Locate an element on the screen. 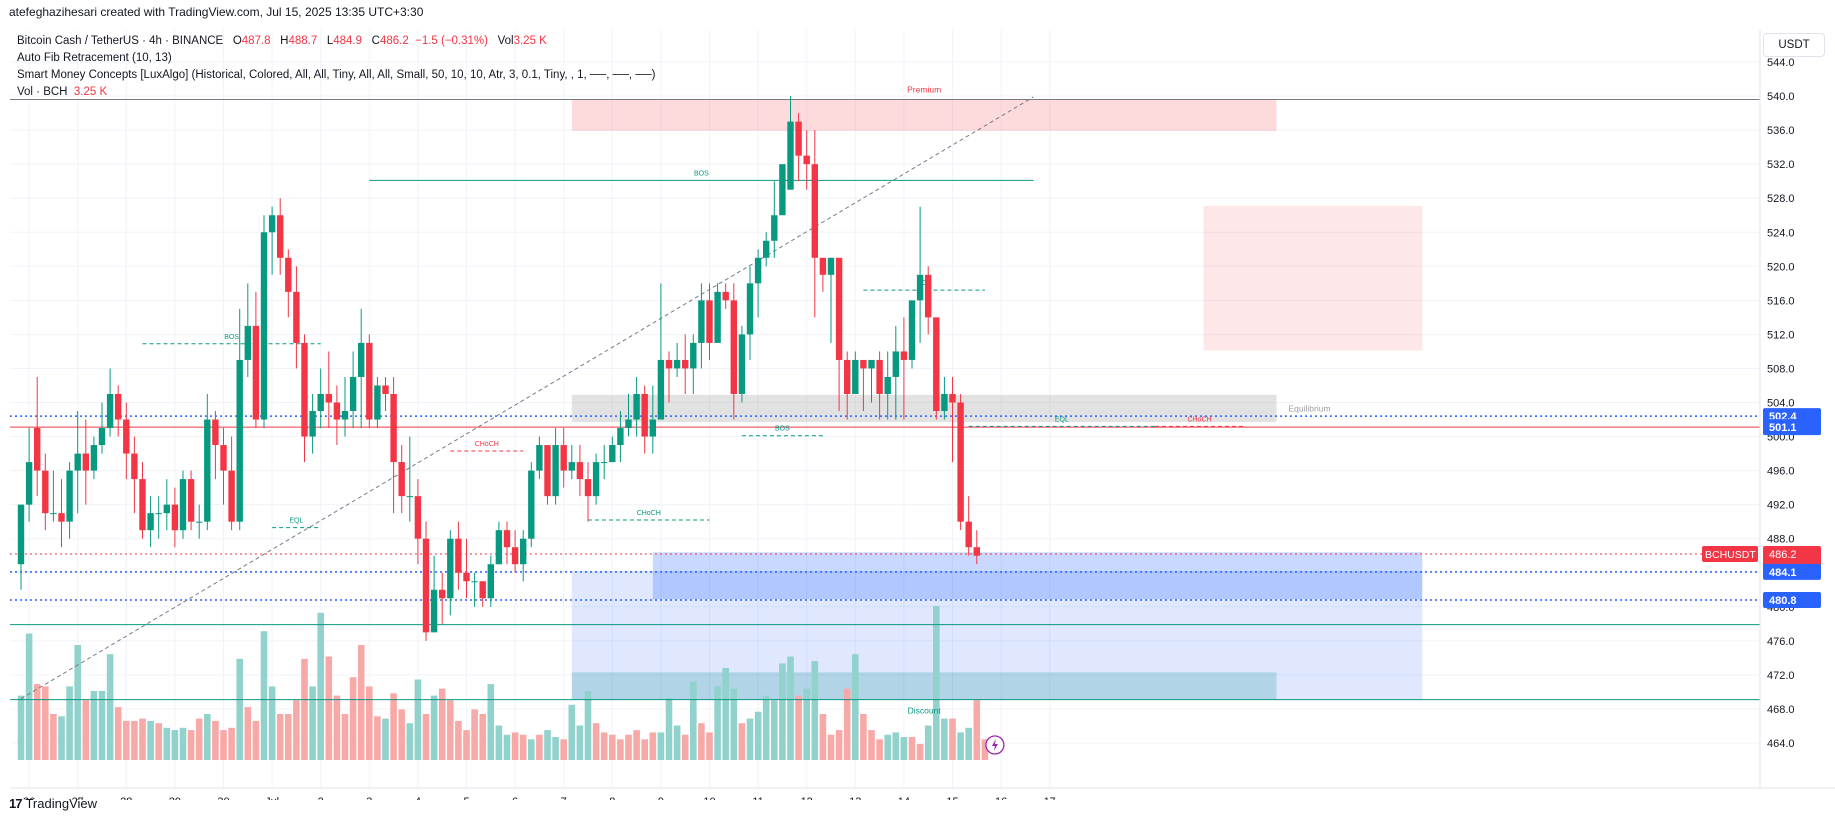 The width and height of the screenshot is (1835, 822). currency-button: USDT is located at coordinates (1794, 45).